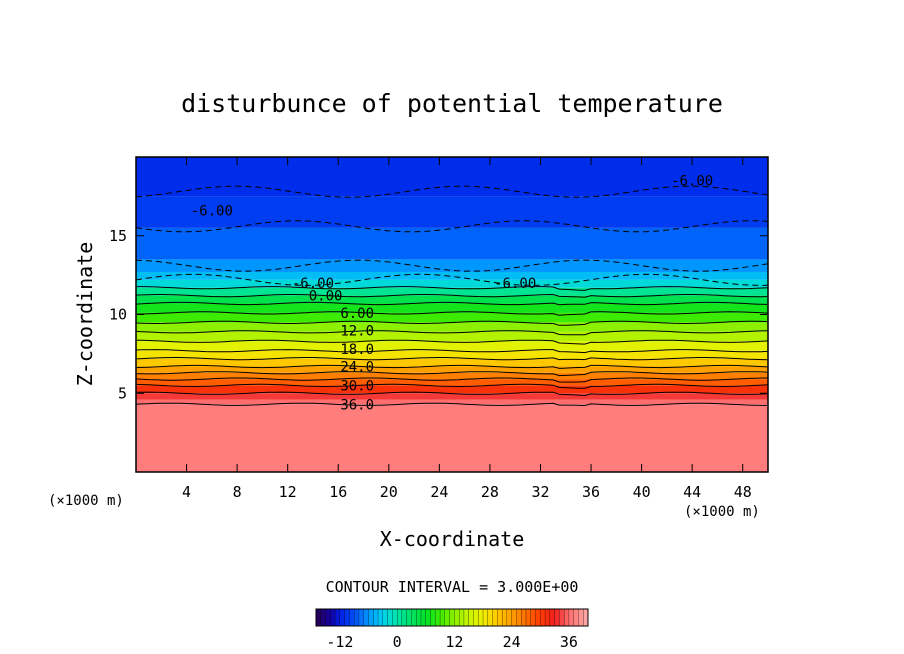 This screenshot has width=904, height=654. Describe the element at coordinates (85, 314) in the screenshot. I see `y-axis-label: Z-coordinate` at that location.